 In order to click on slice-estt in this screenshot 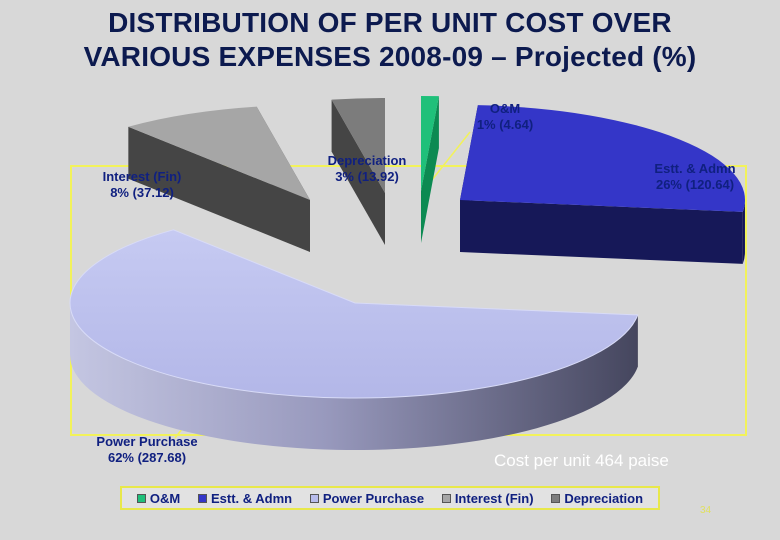, I will do `click(602, 184)`.